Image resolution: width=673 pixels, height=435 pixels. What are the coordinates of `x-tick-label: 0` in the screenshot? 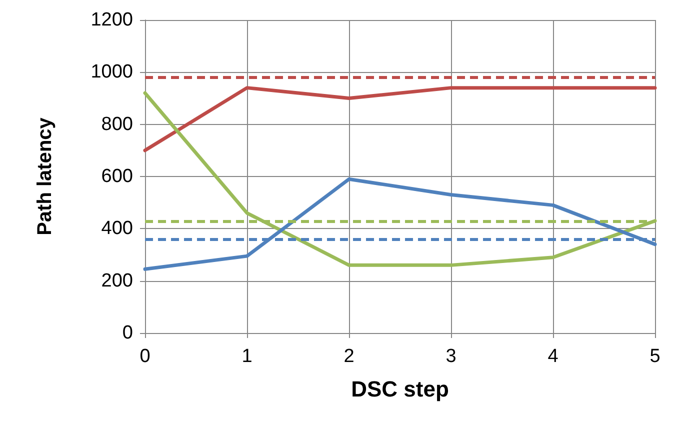 It's located at (145, 356).